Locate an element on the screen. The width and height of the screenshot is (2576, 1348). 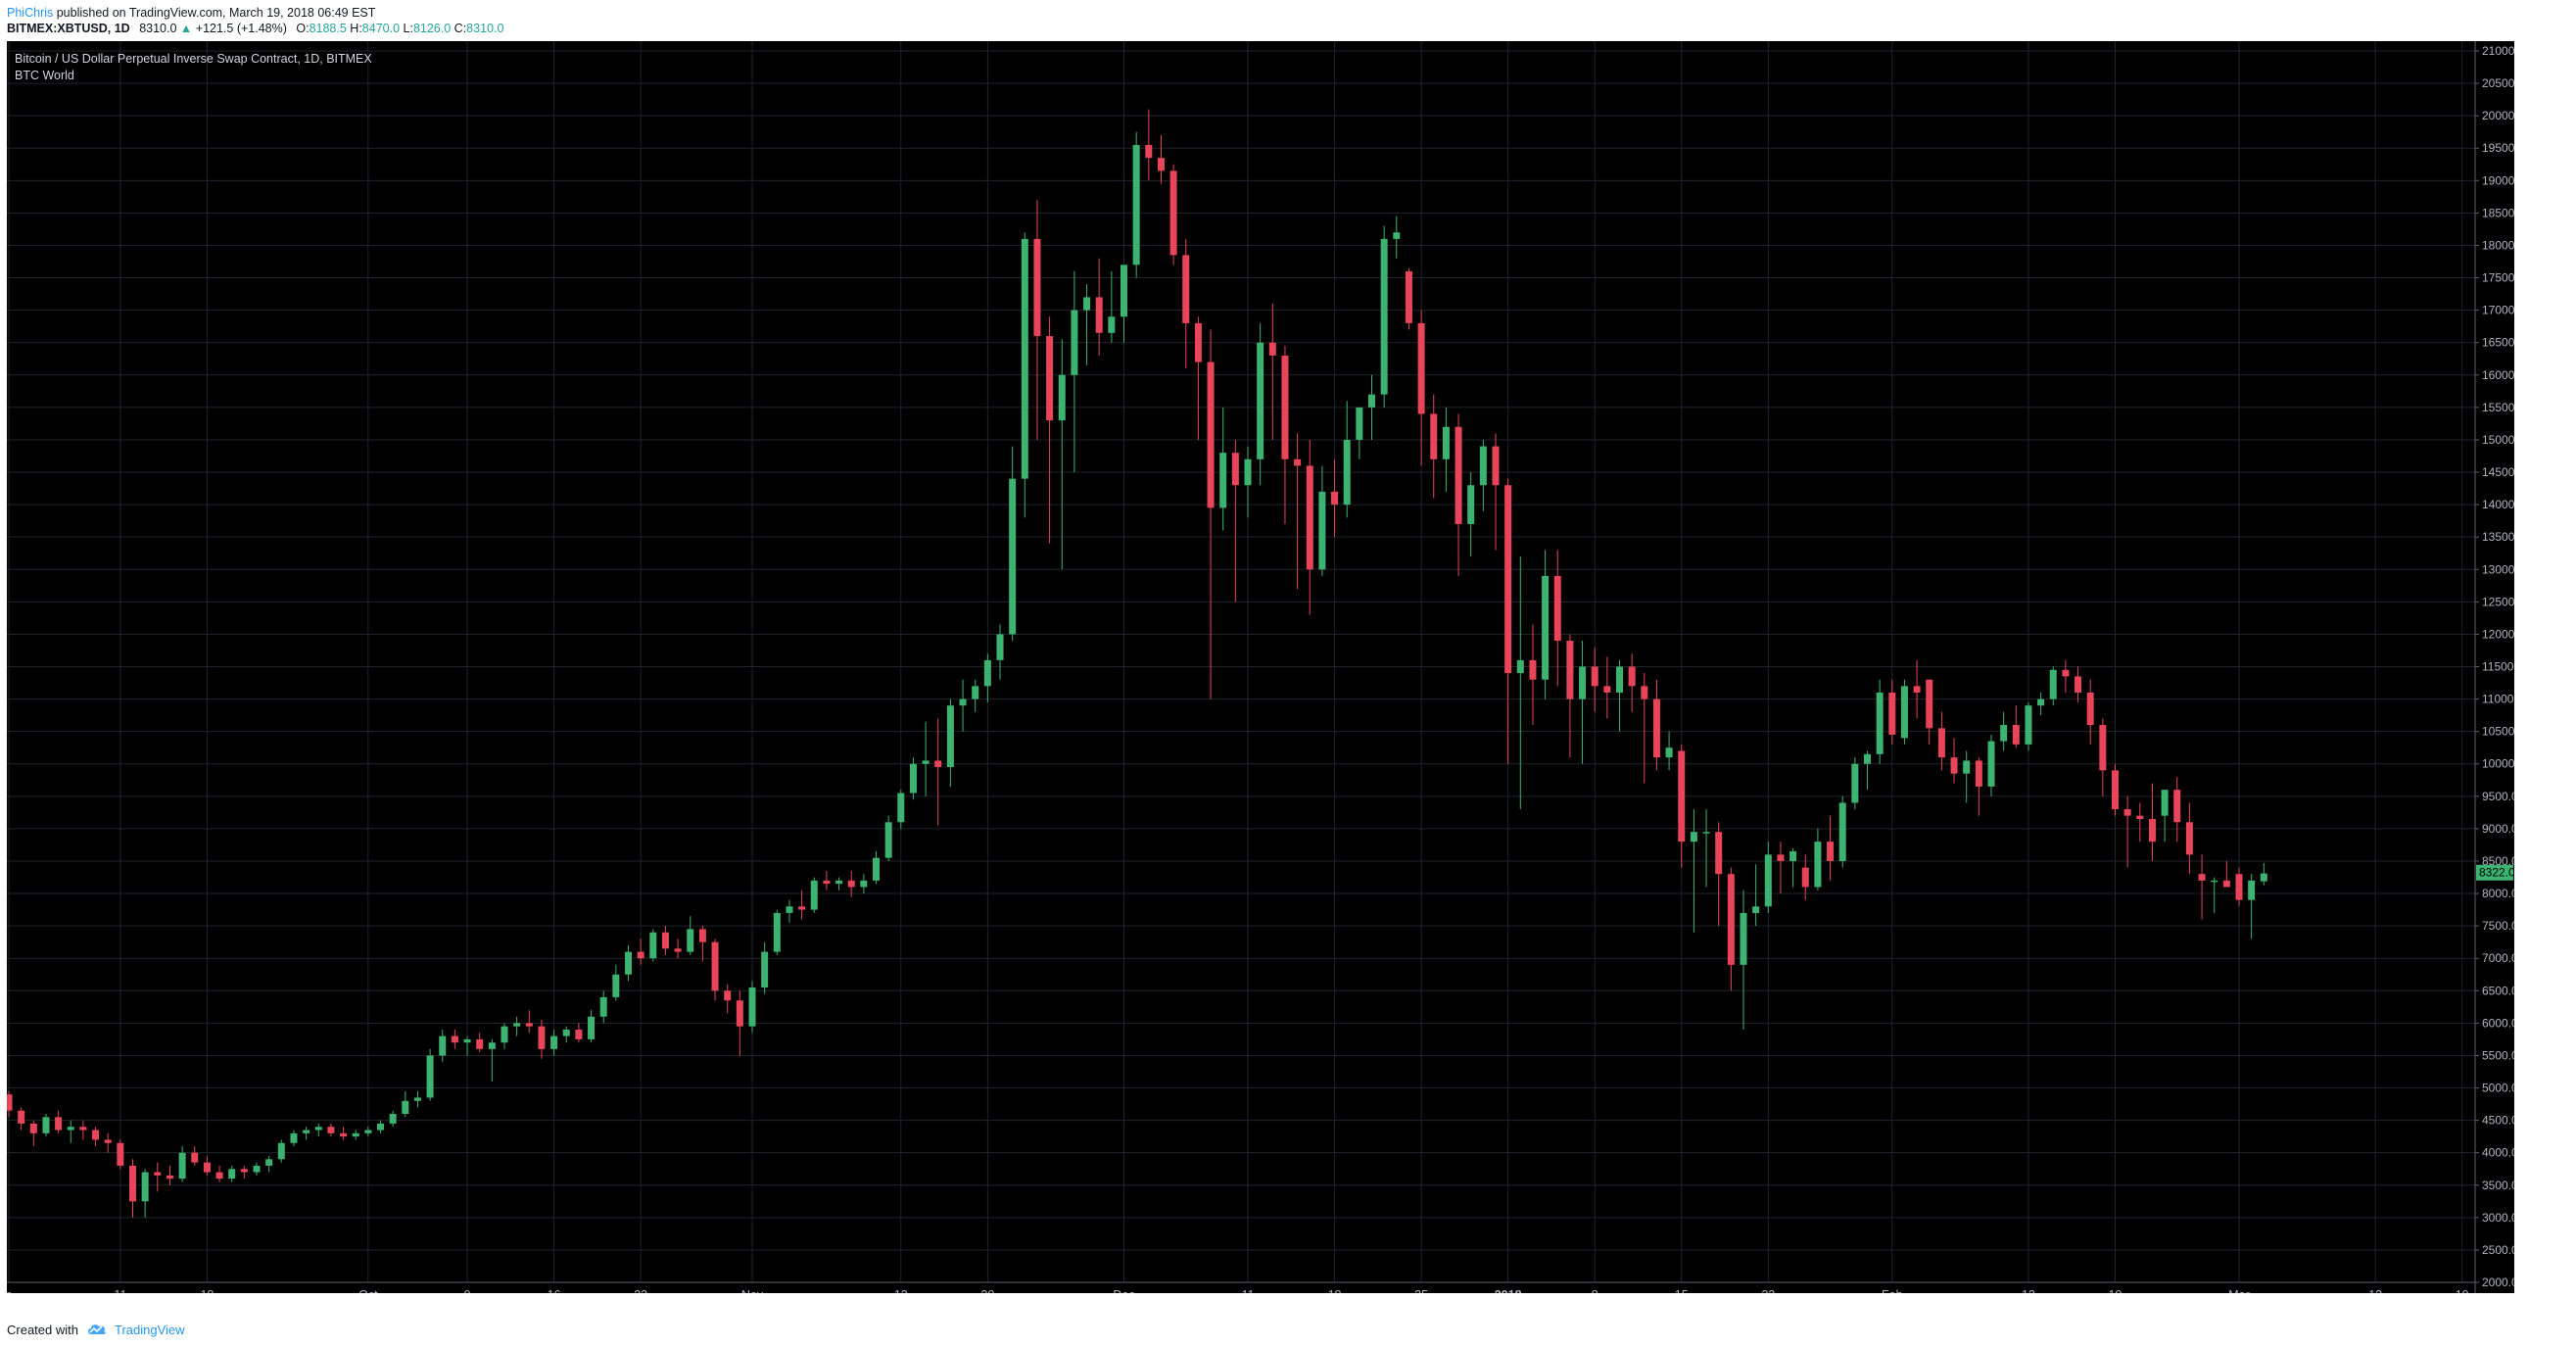
price-tick-label: 6000.0 is located at coordinates (2498, 1023).